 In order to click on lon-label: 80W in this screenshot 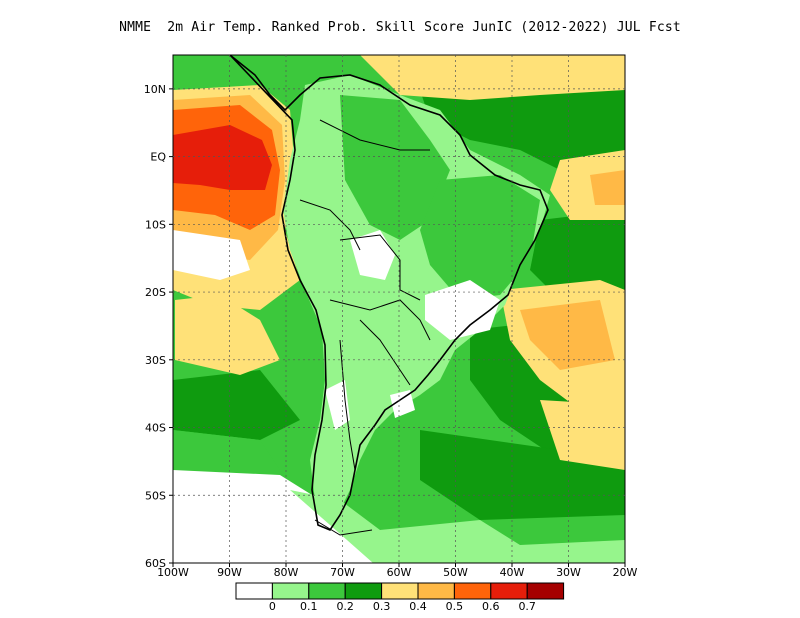, I will do `click(286, 572)`.